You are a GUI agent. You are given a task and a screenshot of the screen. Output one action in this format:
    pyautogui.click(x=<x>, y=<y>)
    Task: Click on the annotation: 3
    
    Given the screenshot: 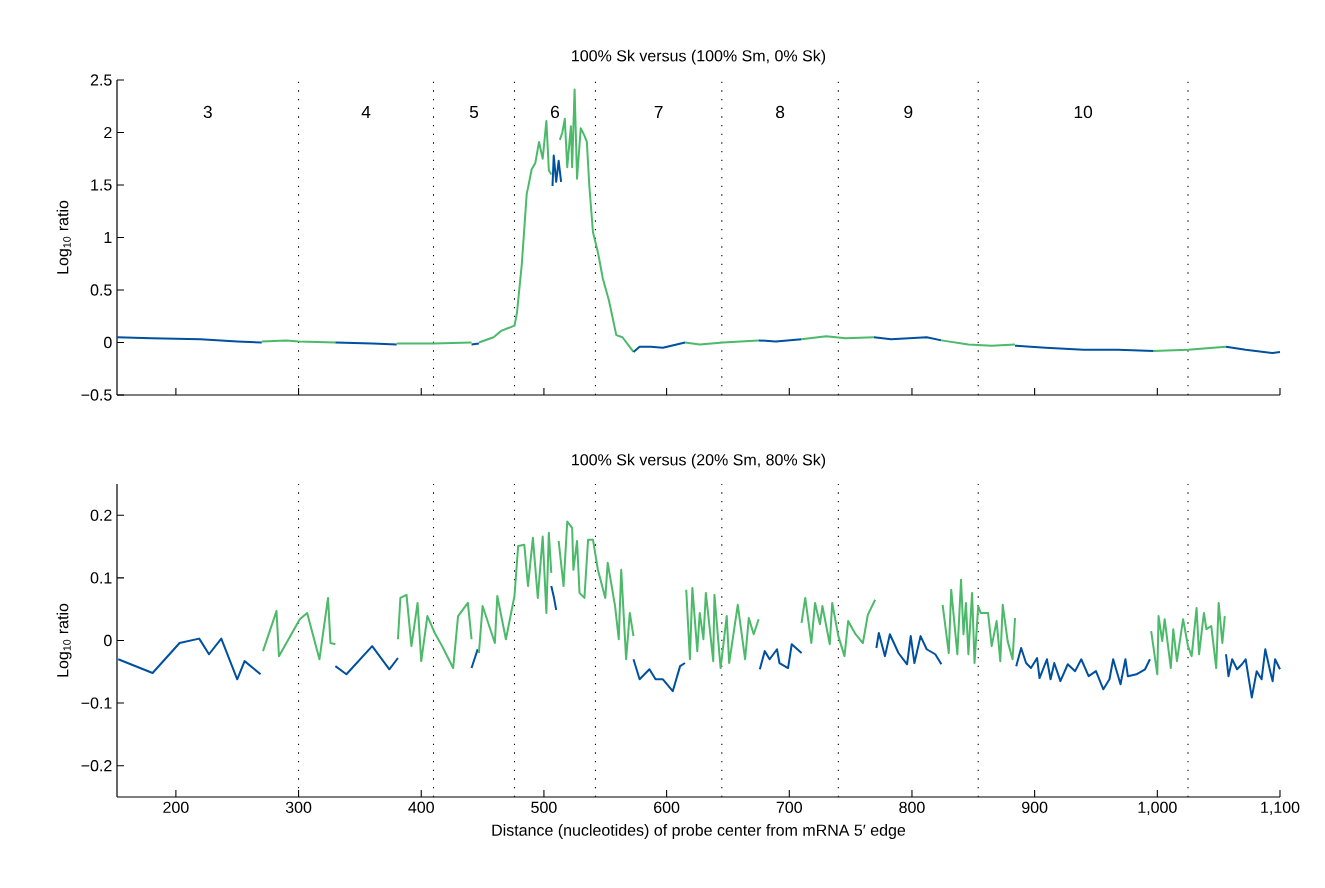 What is the action you would take?
    pyautogui.click(x=207, y=112)
    